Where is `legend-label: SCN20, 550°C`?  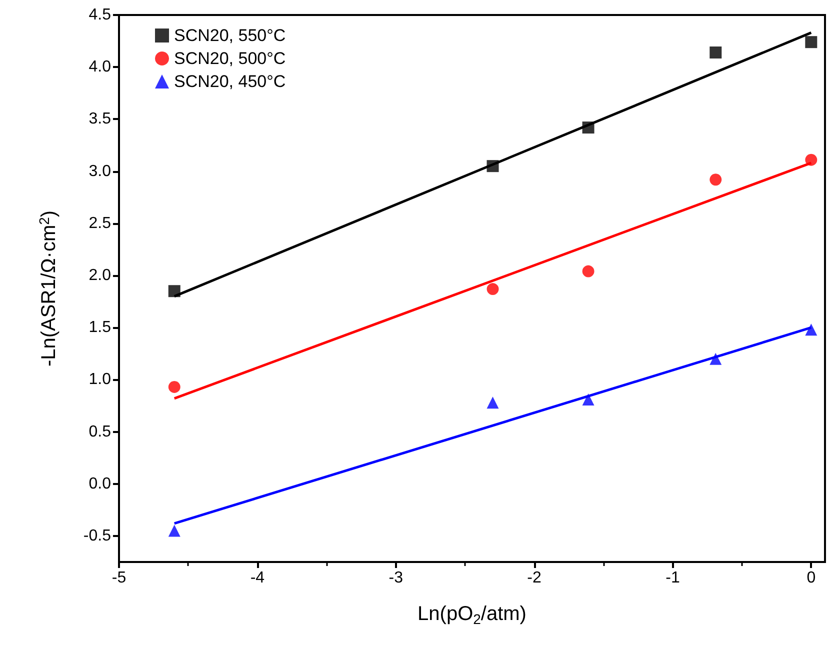
legend-label: SCN20, 550°C is located at coordinates (230, 35).